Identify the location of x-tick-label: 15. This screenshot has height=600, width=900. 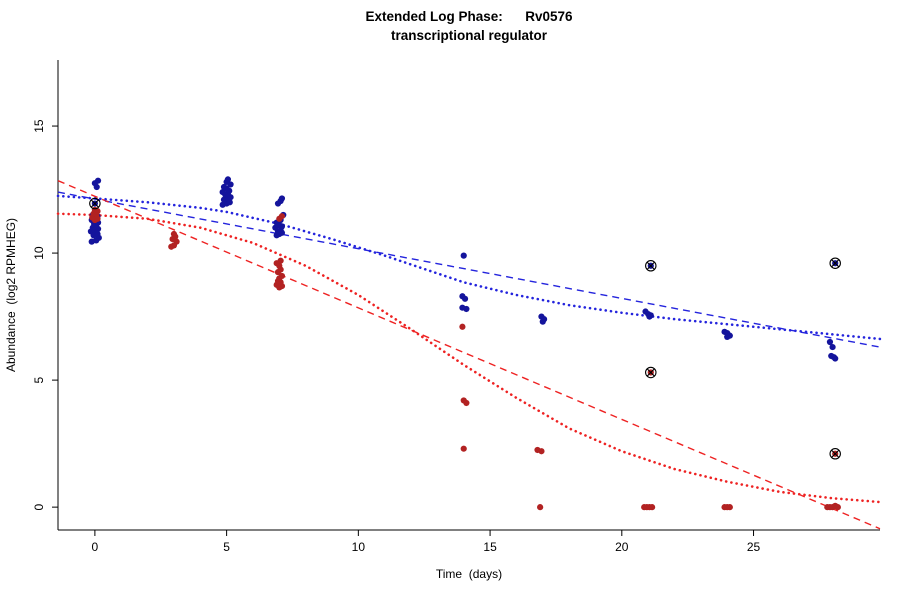
(490, 547).